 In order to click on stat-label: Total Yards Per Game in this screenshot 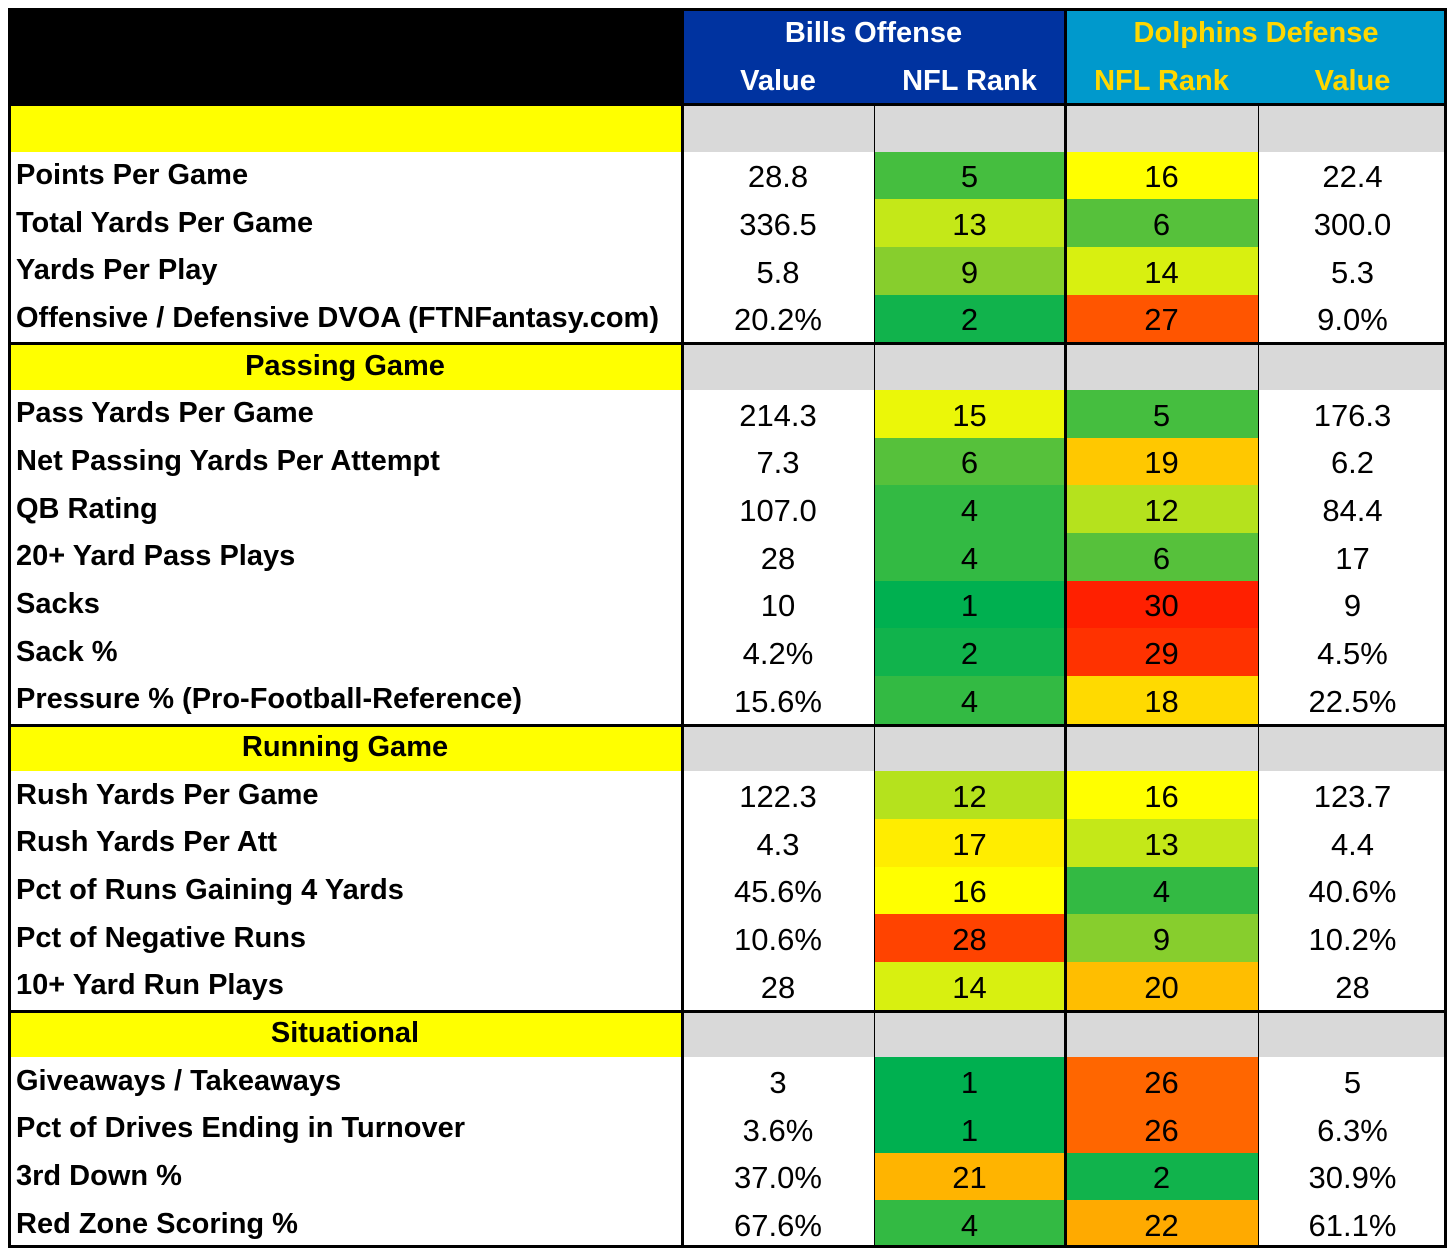, I will do `click(165, 222)`.